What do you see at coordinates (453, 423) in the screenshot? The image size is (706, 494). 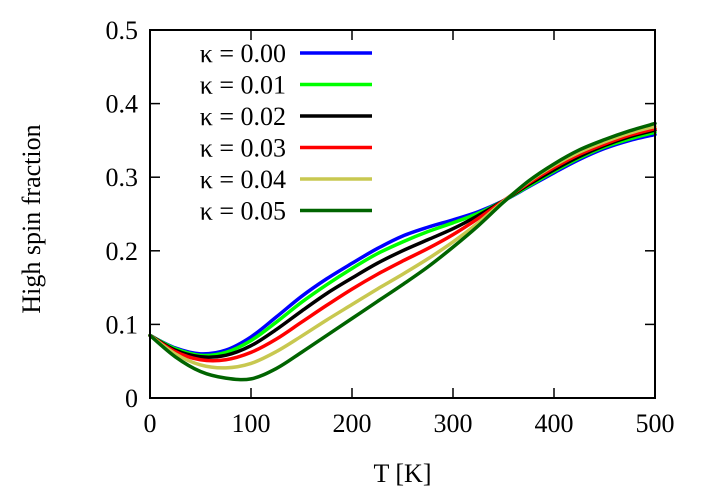 I see `x-tick-label: 300` at bounding box center [453, 423].